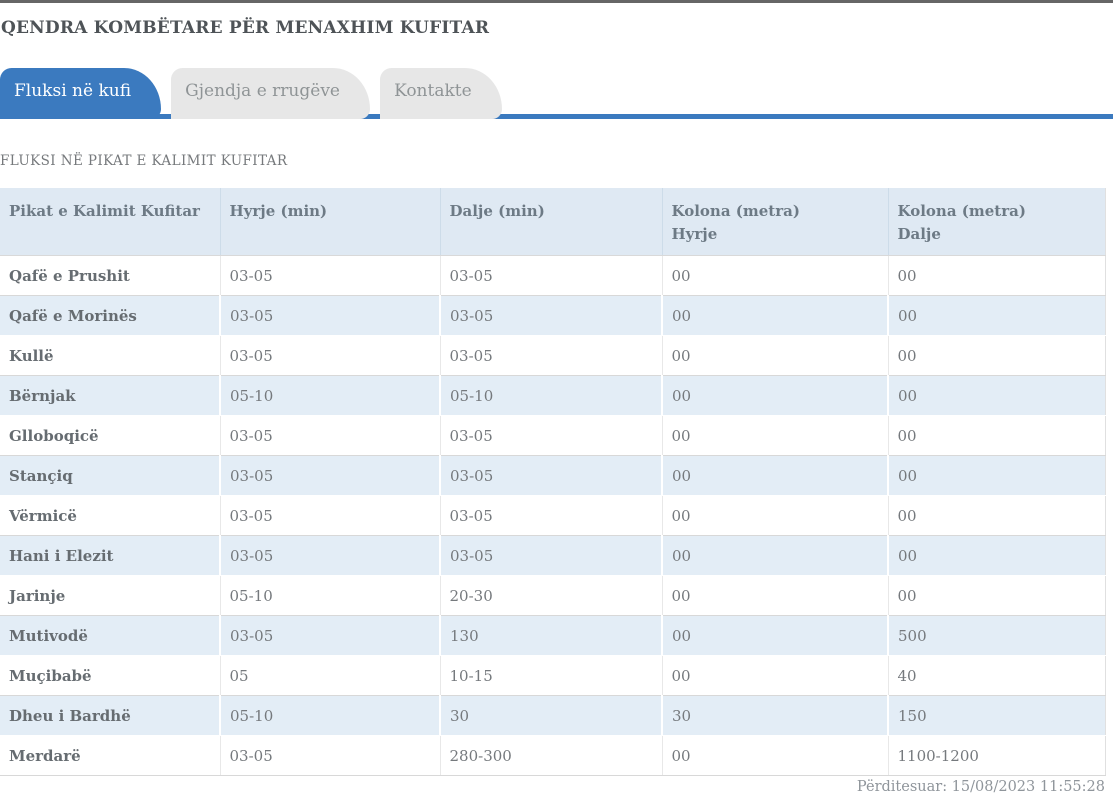 The height and width of the screenshot is (795, 1113). Describe the element at coordinates (996, 755) in the screenshot. I see `crossing-point-value: 1100-1200` at that location.